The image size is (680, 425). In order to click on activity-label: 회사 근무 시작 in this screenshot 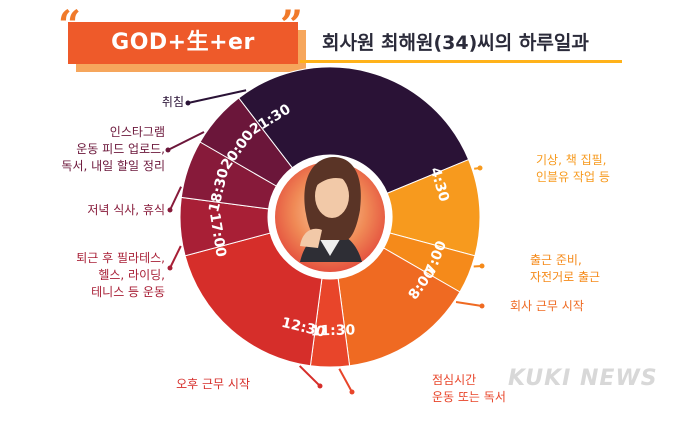, I will do `click(547, 306)`.